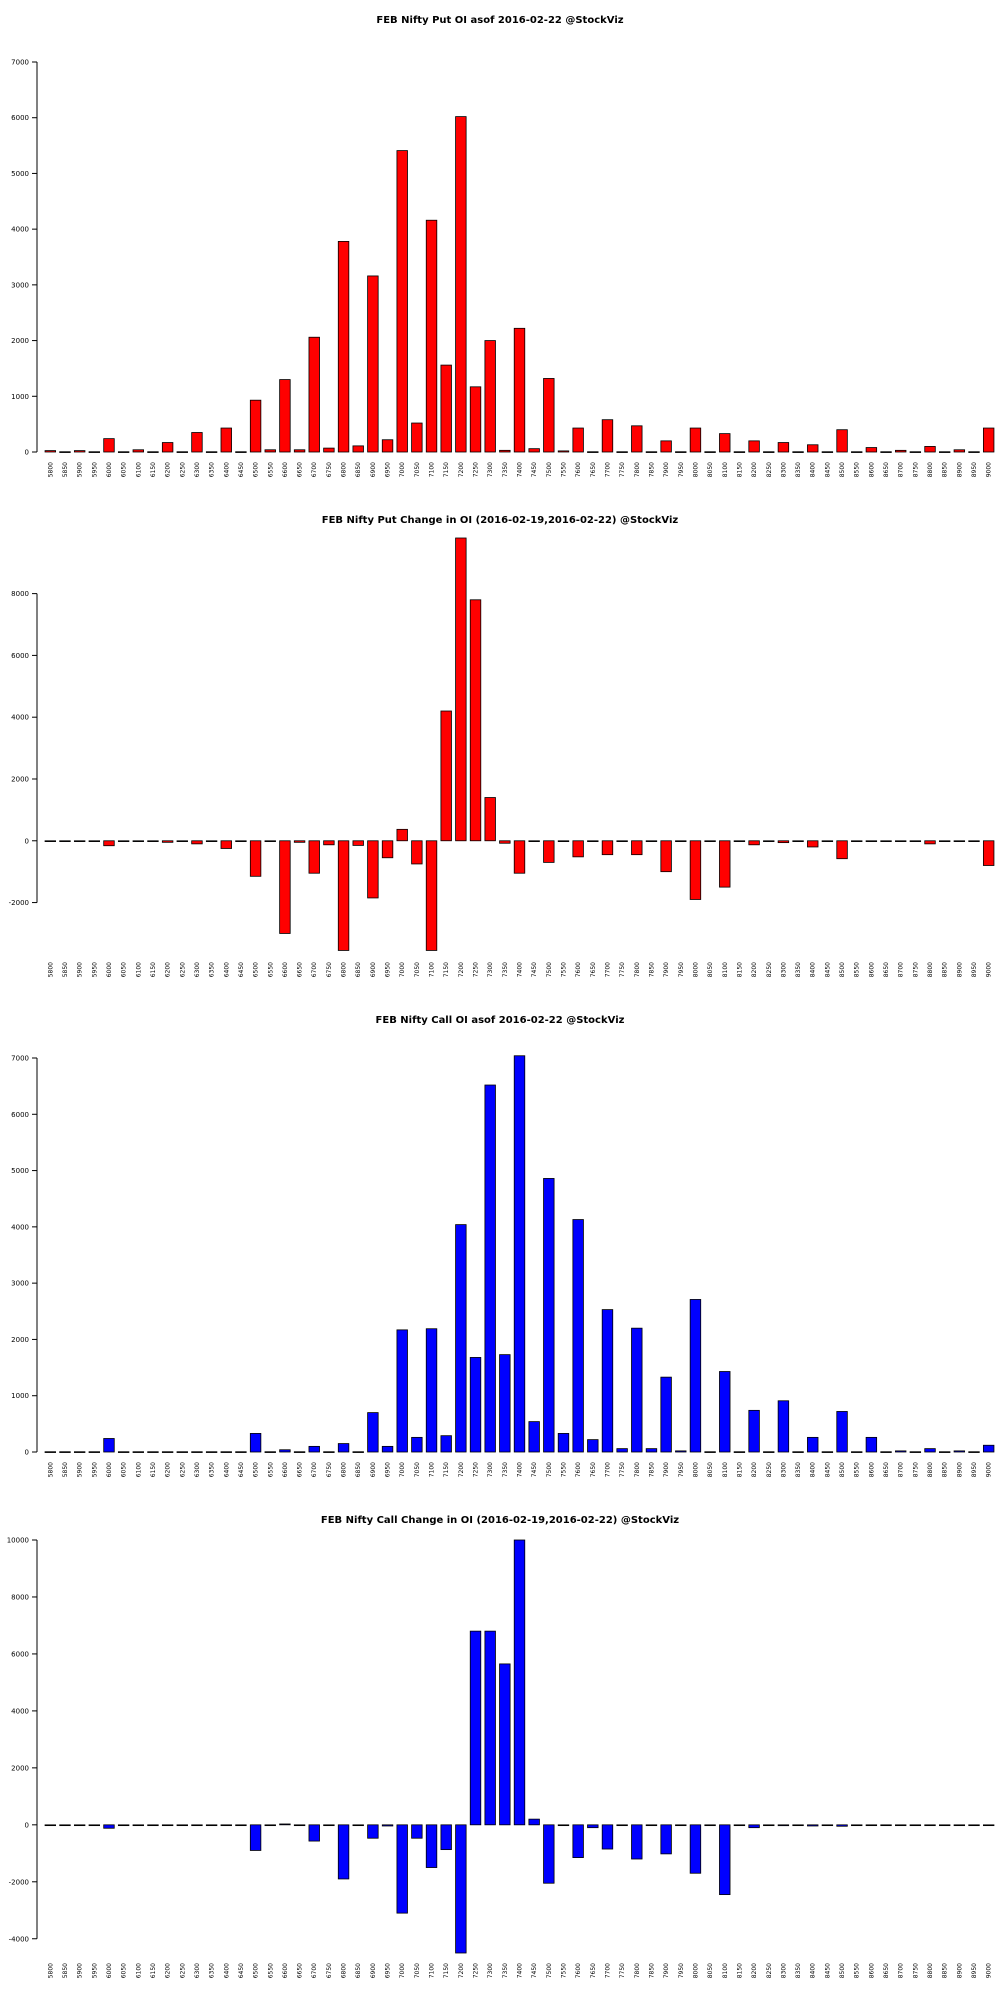  What do you see at coordinates (124, 1469) in the screenshot?
I see `x-tick-label: 6050` at bounding box center [124, 1469].